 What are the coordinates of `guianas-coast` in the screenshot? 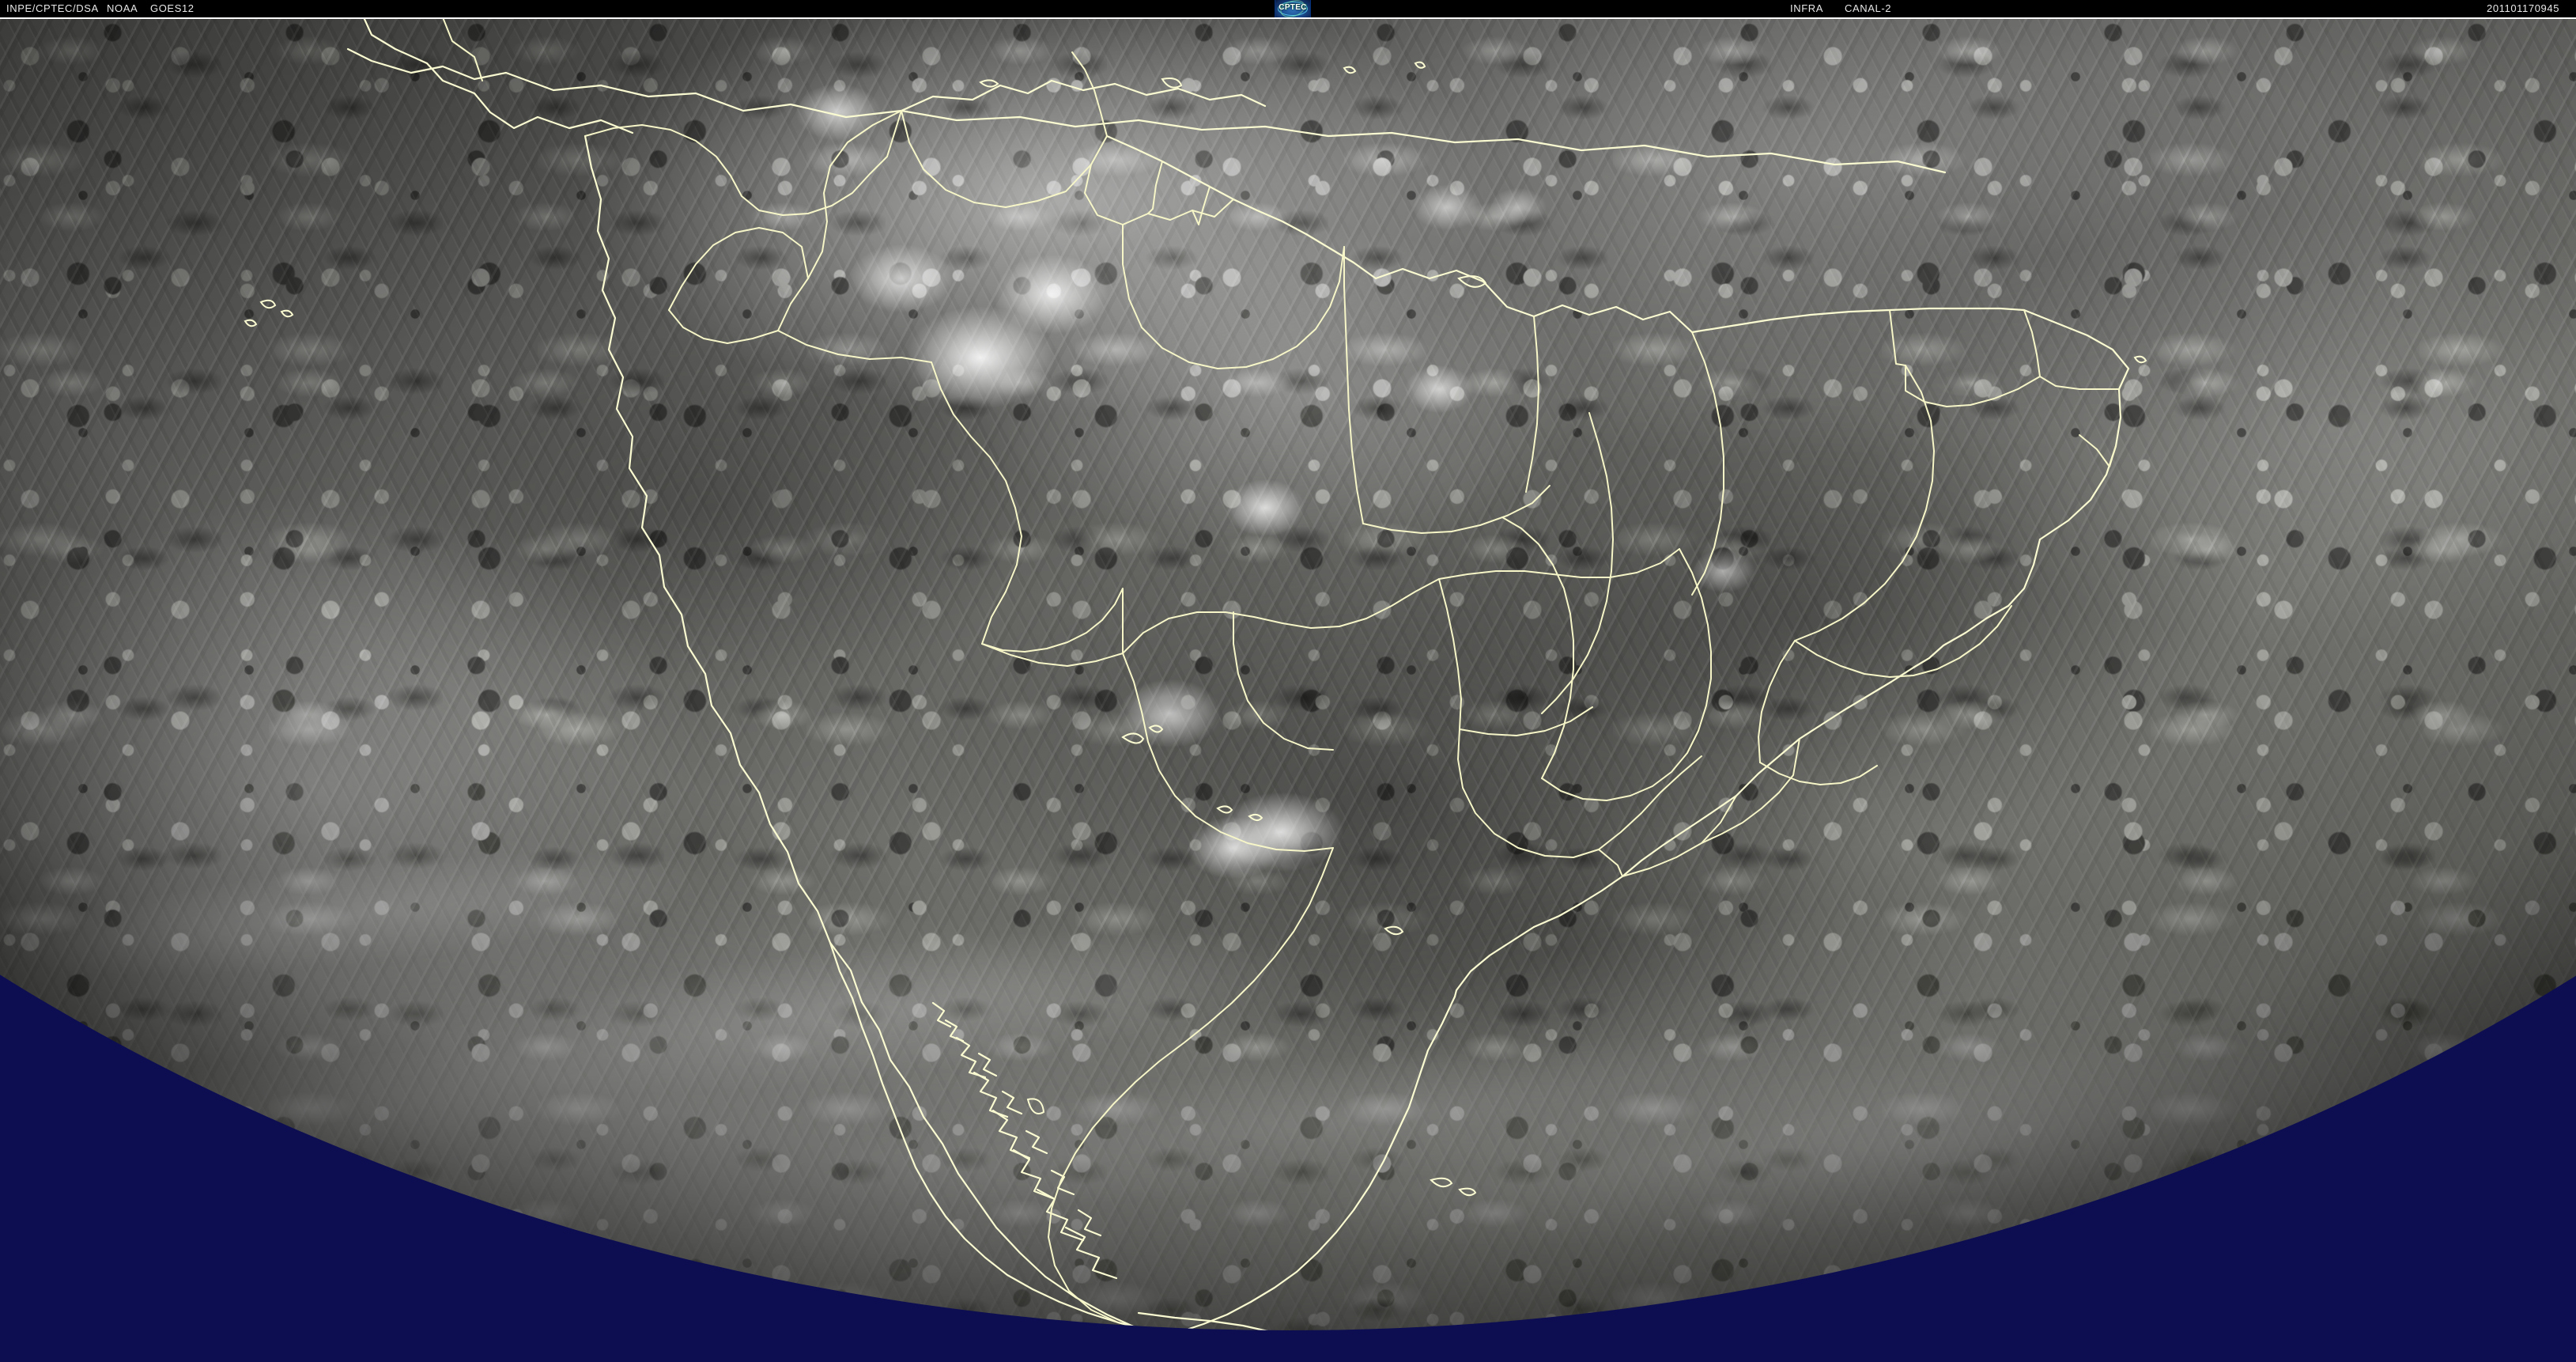 It's located at (1170, 168).